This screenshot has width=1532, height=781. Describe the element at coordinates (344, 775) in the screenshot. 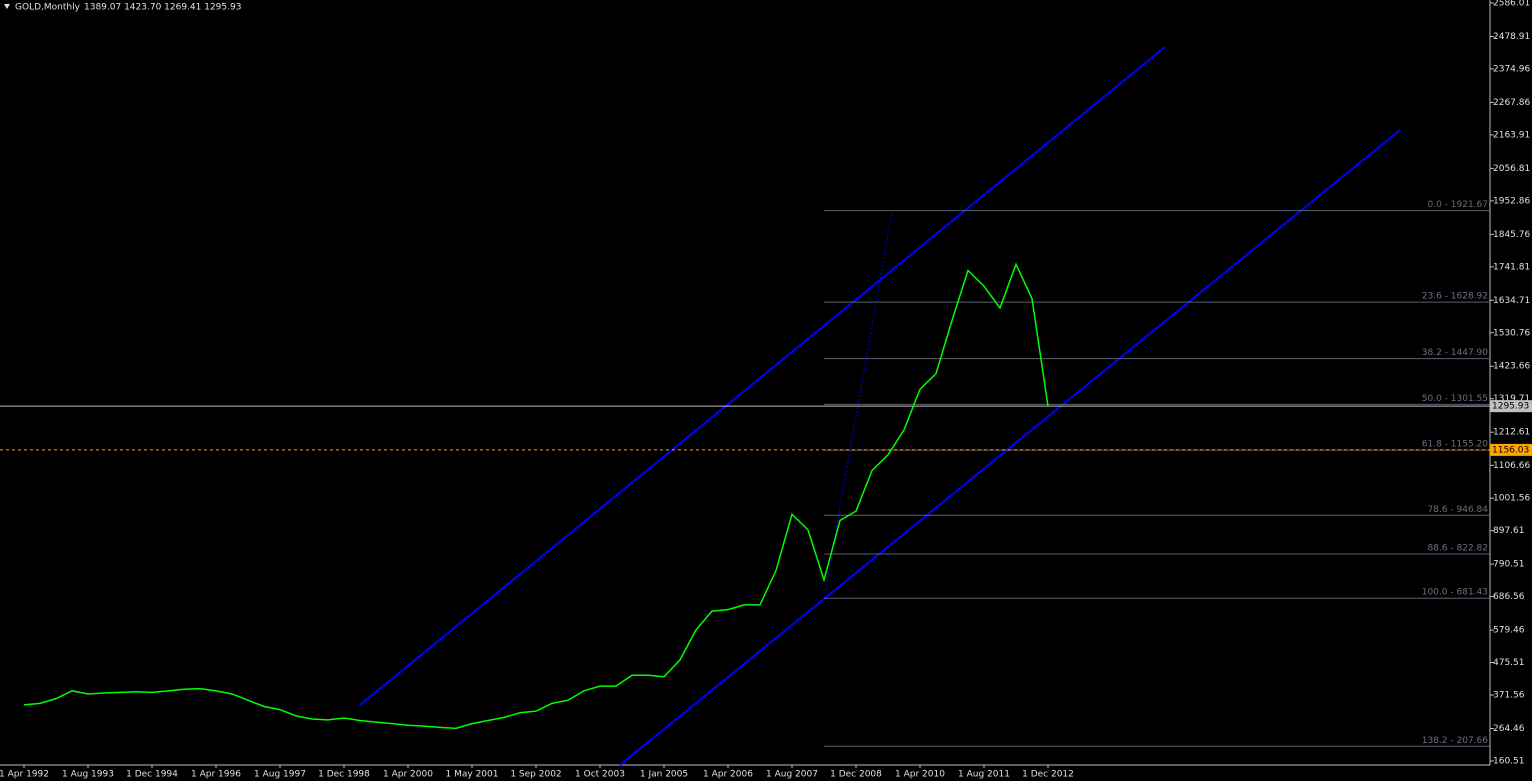

I see `x-tick-label: 1 Dec 1998` at that location.